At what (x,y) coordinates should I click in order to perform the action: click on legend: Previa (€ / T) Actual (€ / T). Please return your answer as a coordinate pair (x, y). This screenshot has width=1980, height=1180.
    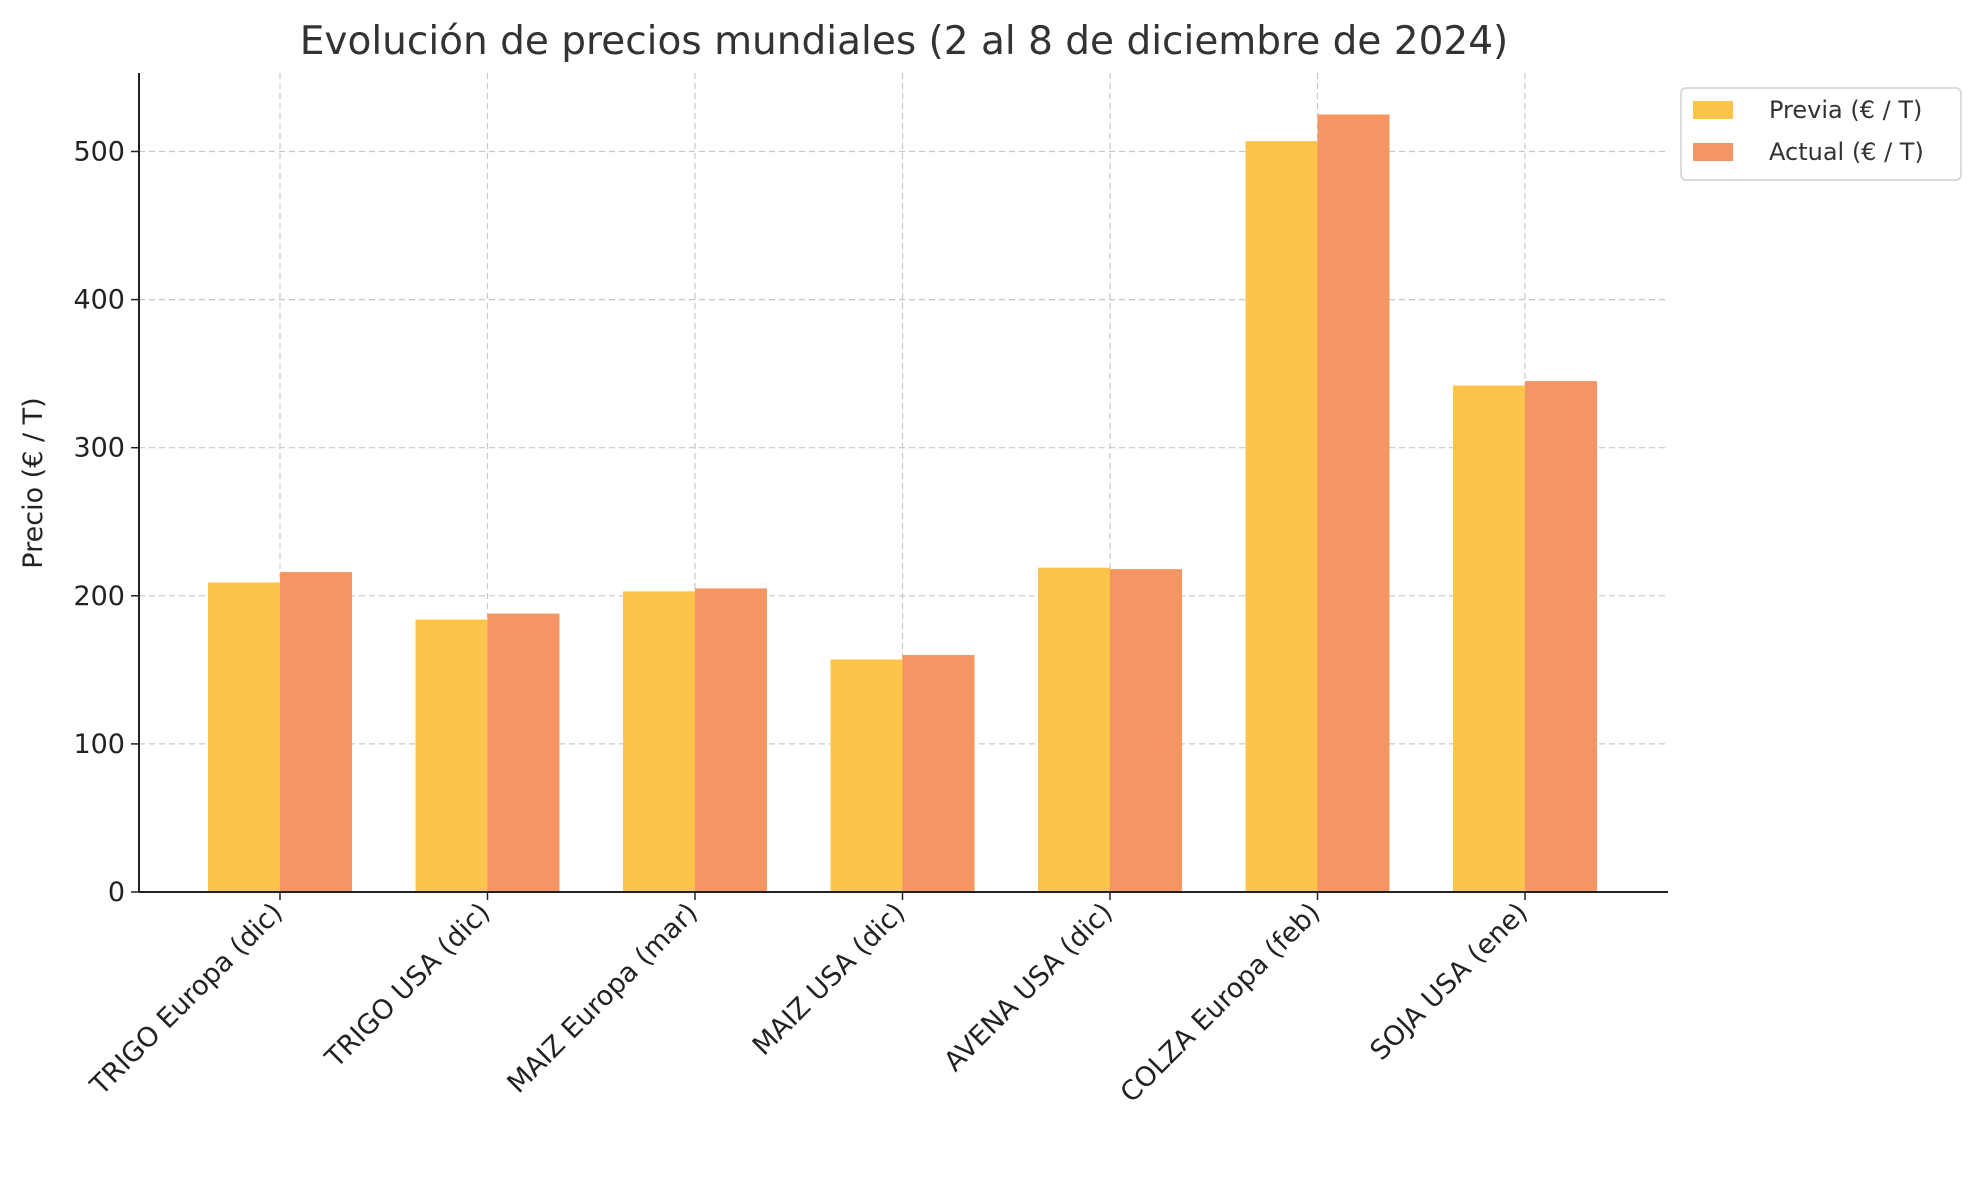
    Looking at the image, I should click on (1821, 134).